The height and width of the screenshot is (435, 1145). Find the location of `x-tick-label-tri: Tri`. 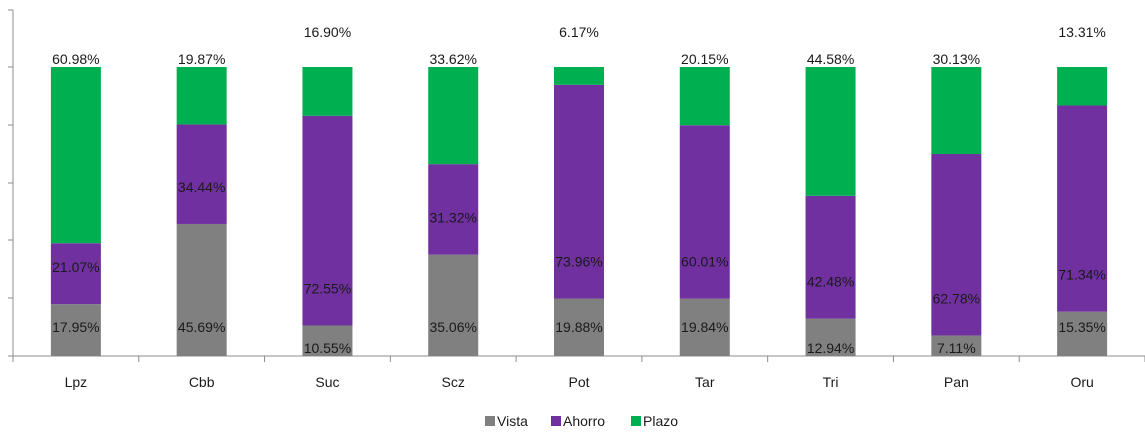

x-tick-label-tri: Tri is located at coordinates (831, 382).